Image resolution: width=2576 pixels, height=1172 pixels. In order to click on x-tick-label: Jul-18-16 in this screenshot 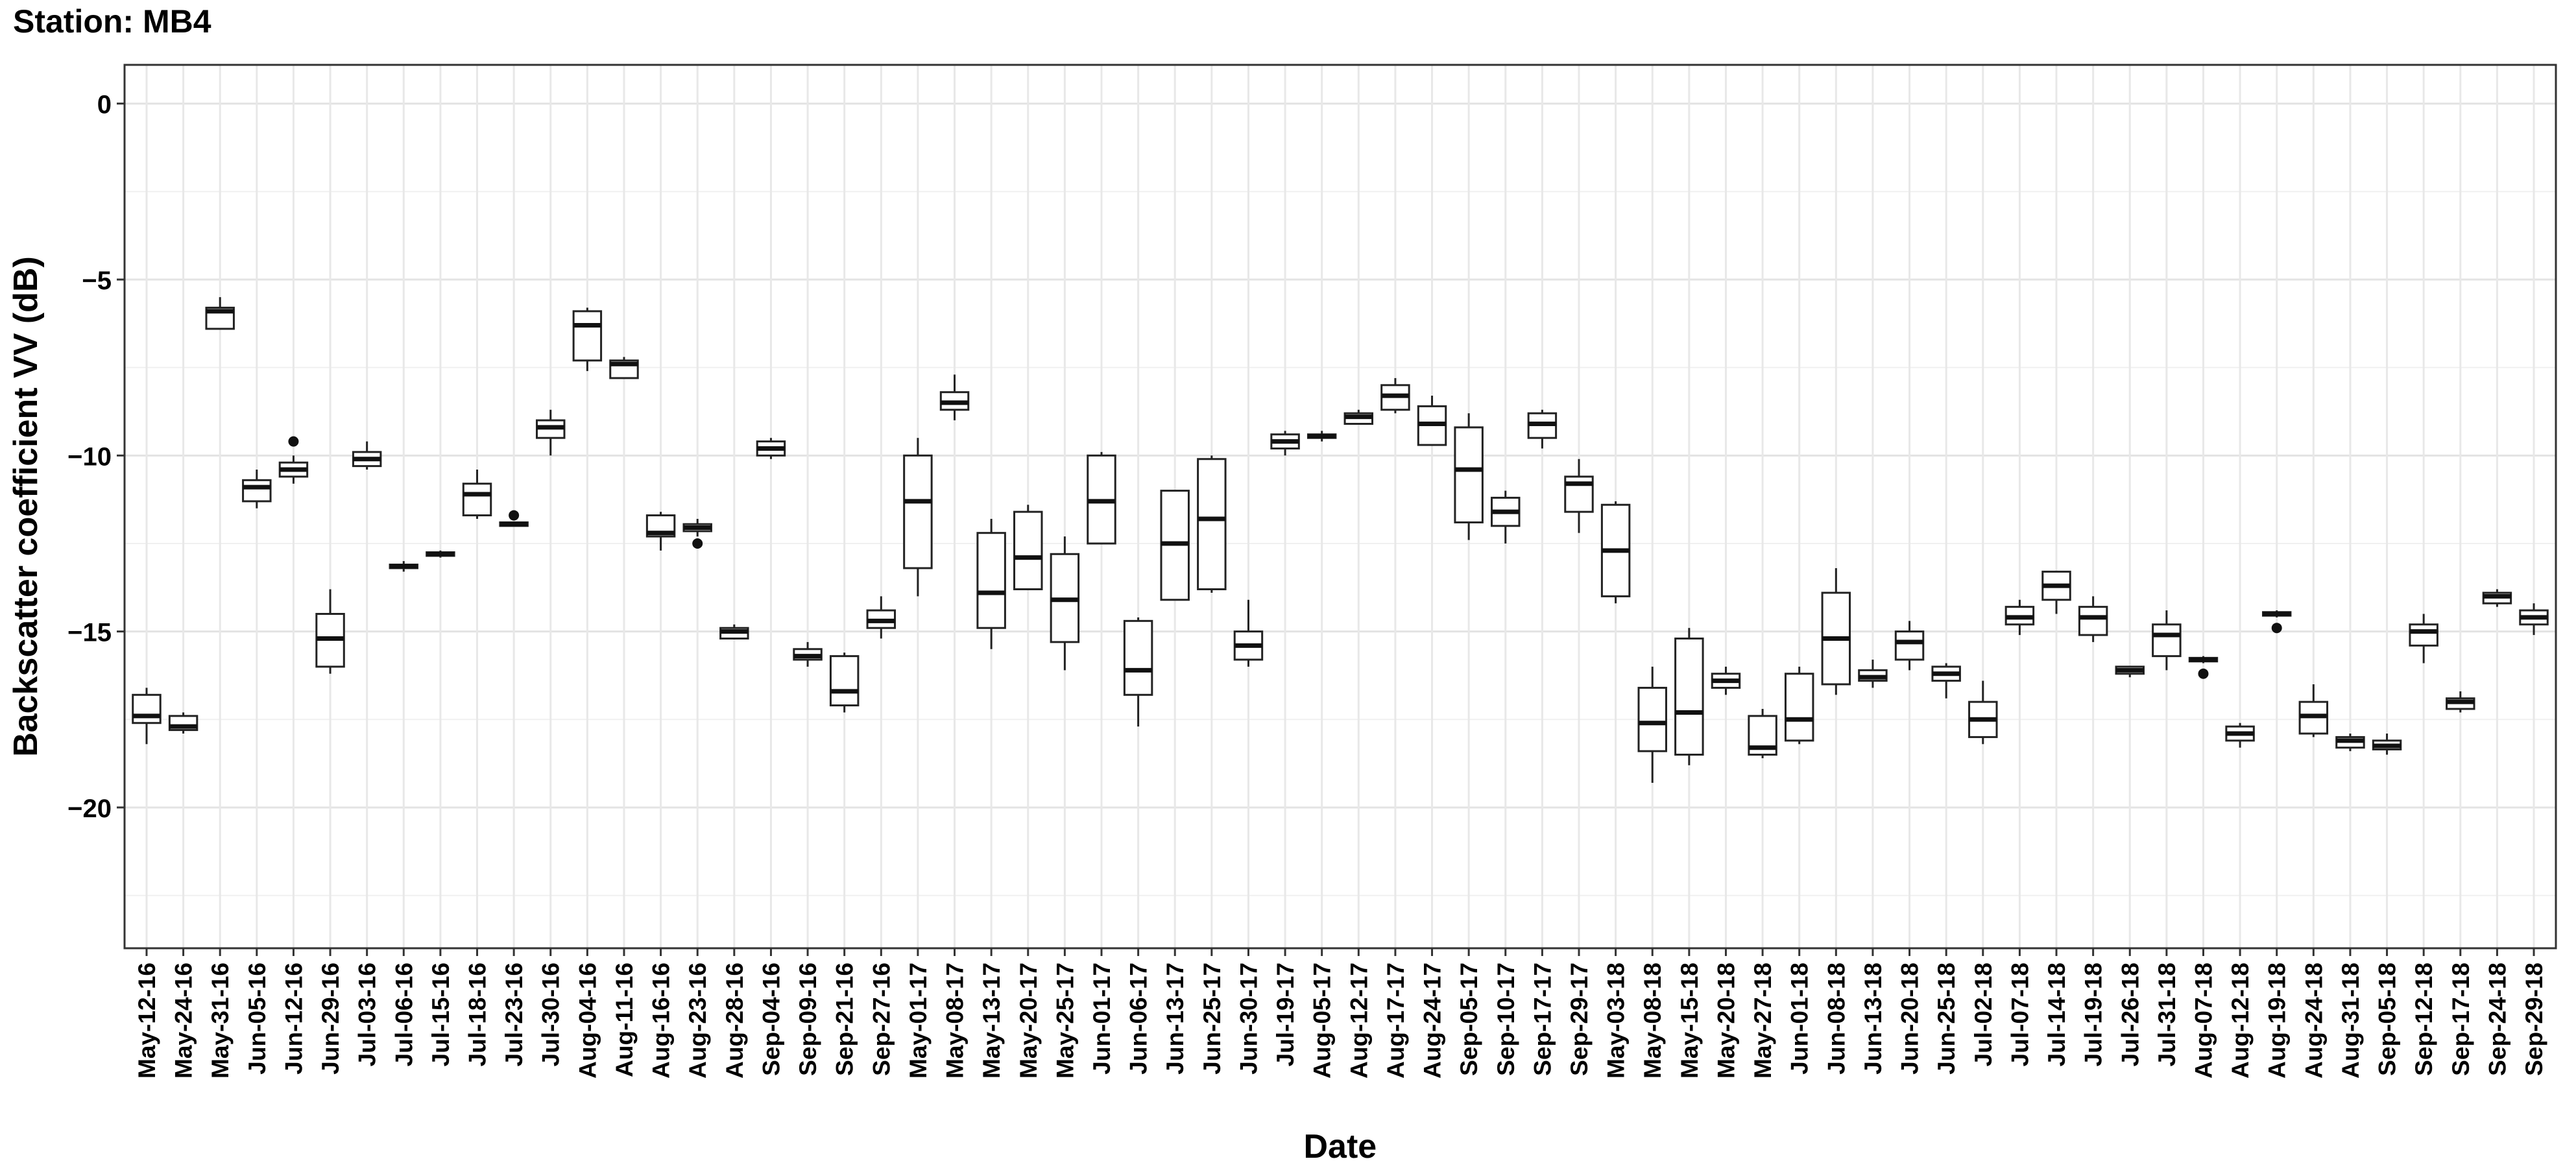, I will do `click(477, 1014)`.